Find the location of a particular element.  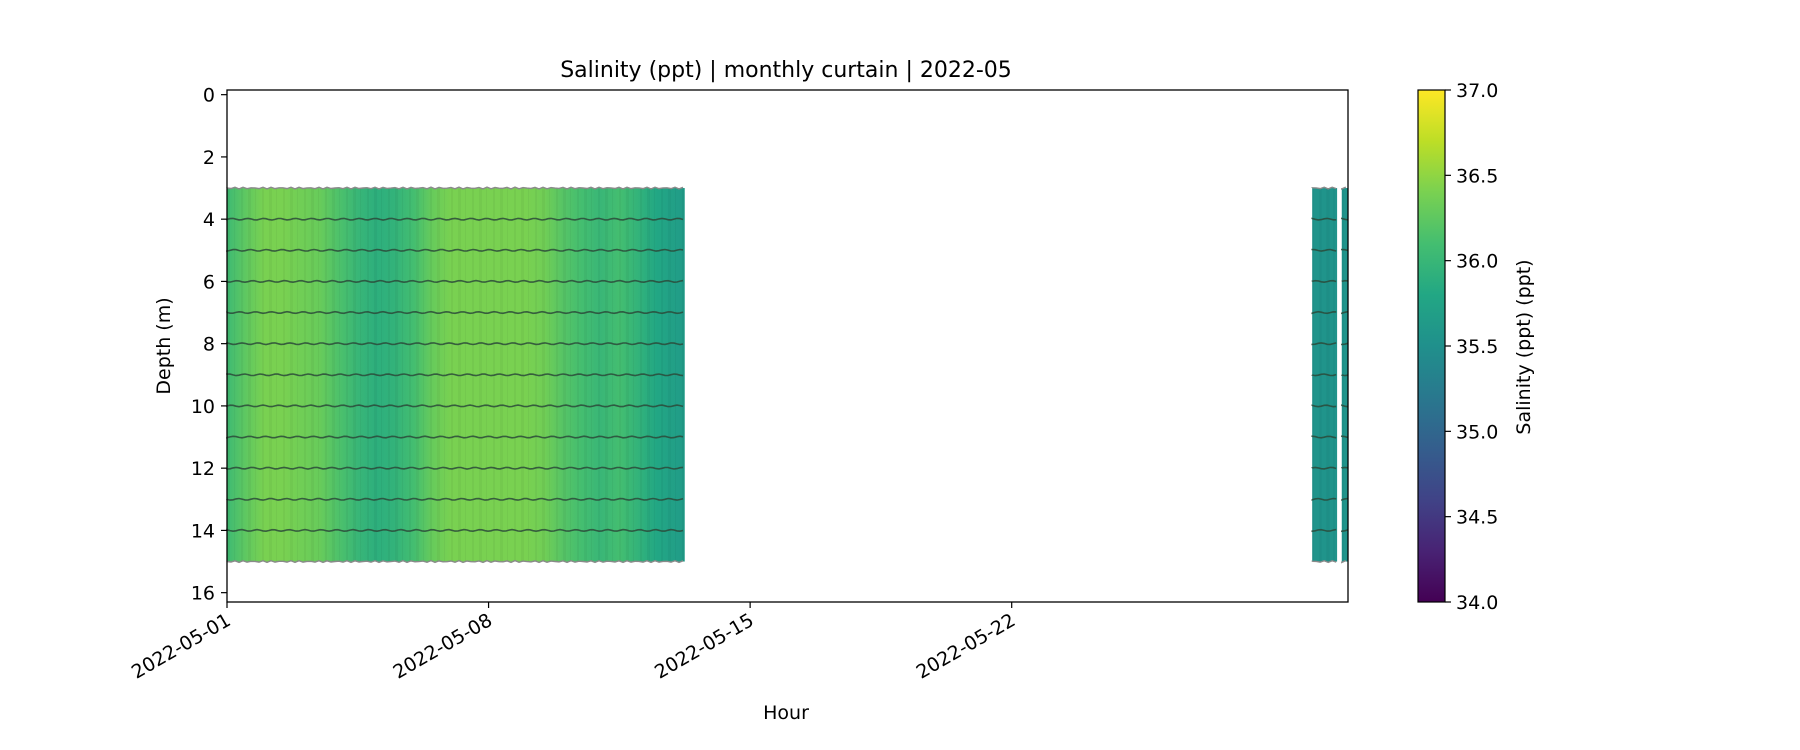

x-tick-label: 2022-05-08 is located at coordinates (442, 646).